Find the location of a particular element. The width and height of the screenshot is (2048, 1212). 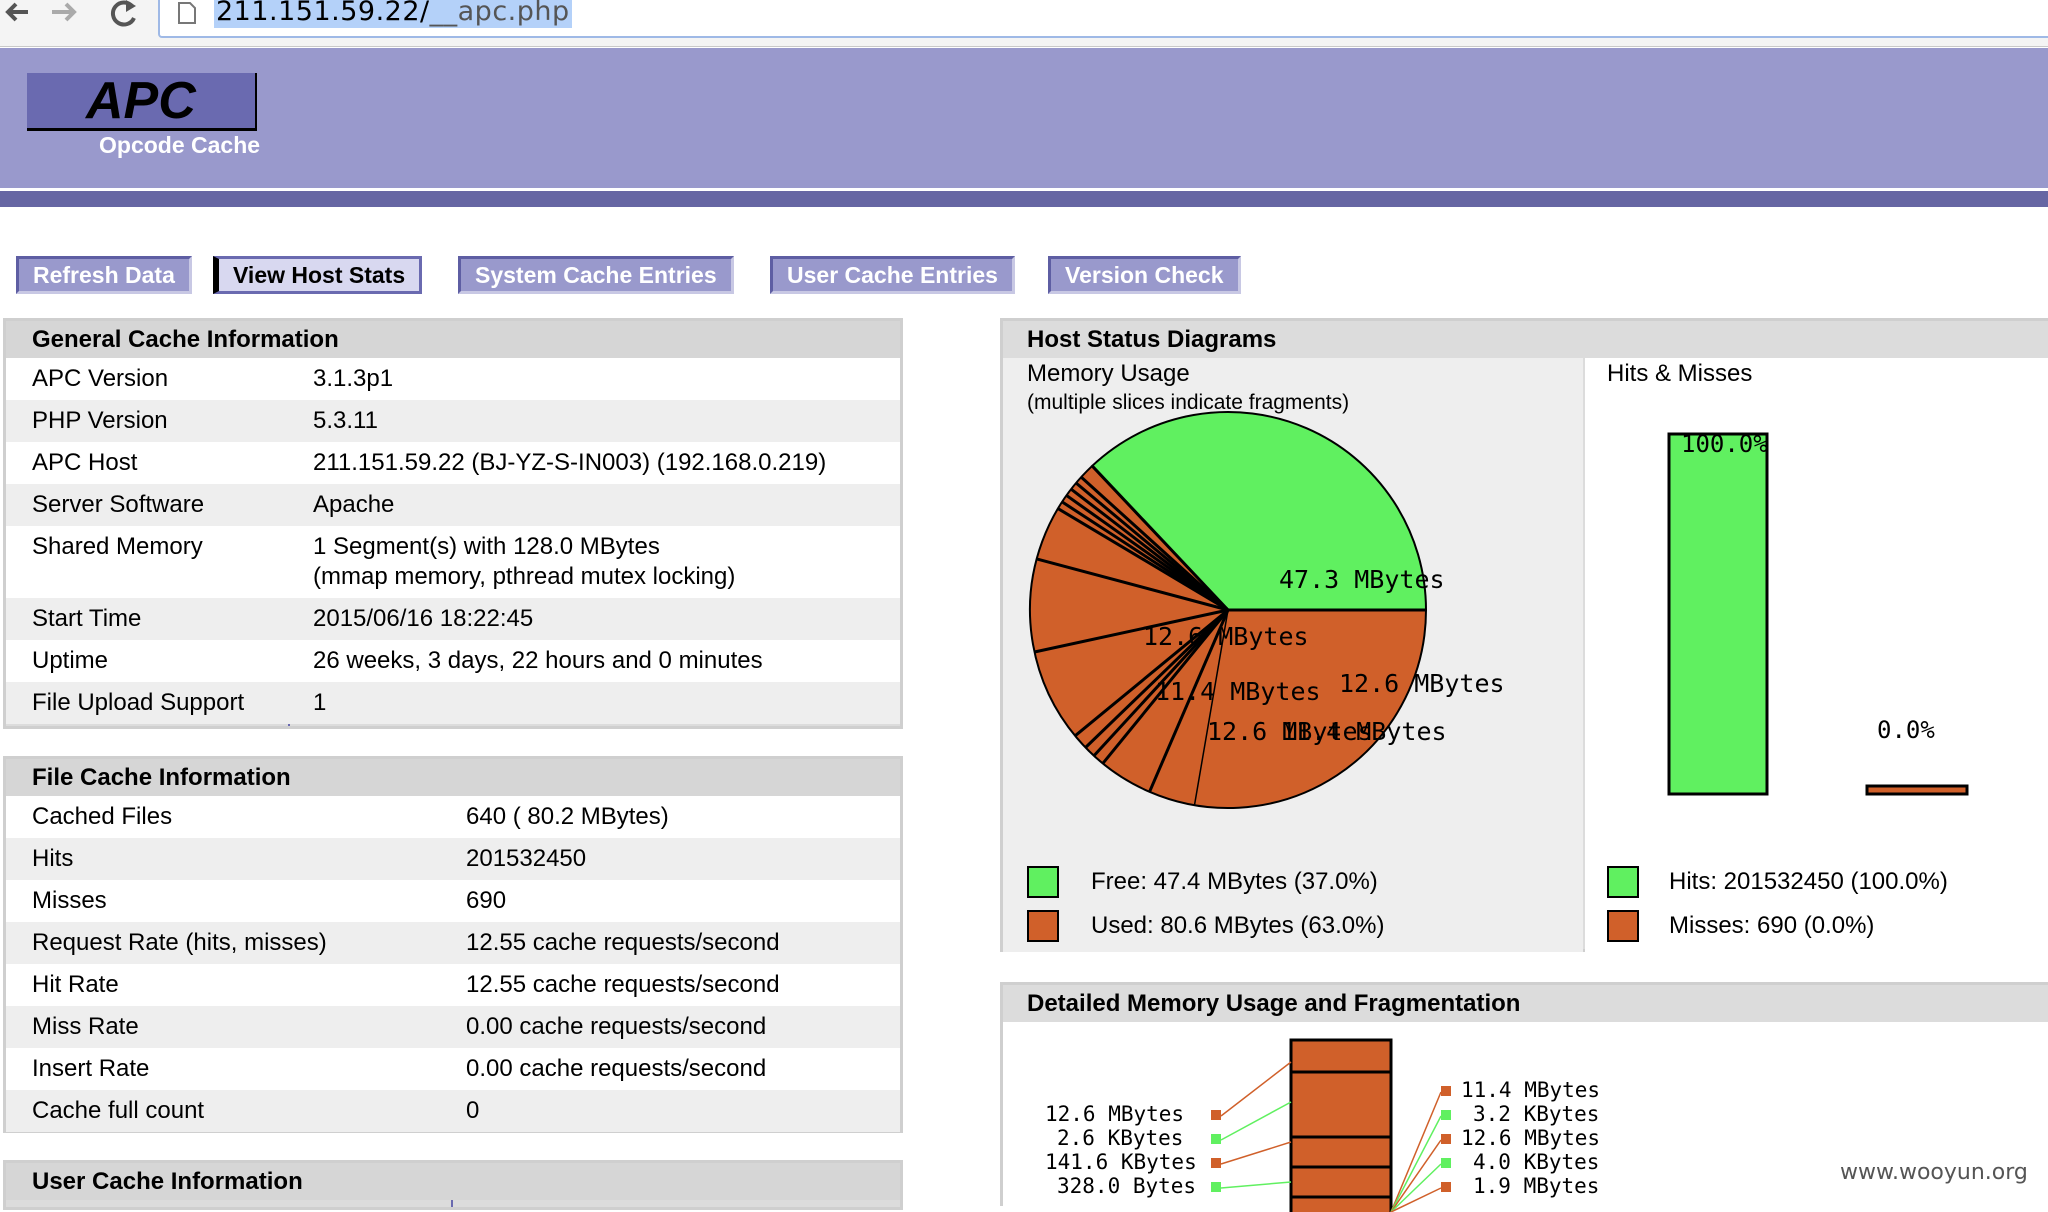

user-cache-title: User Cache Information is located at coordinates (453, 1181).